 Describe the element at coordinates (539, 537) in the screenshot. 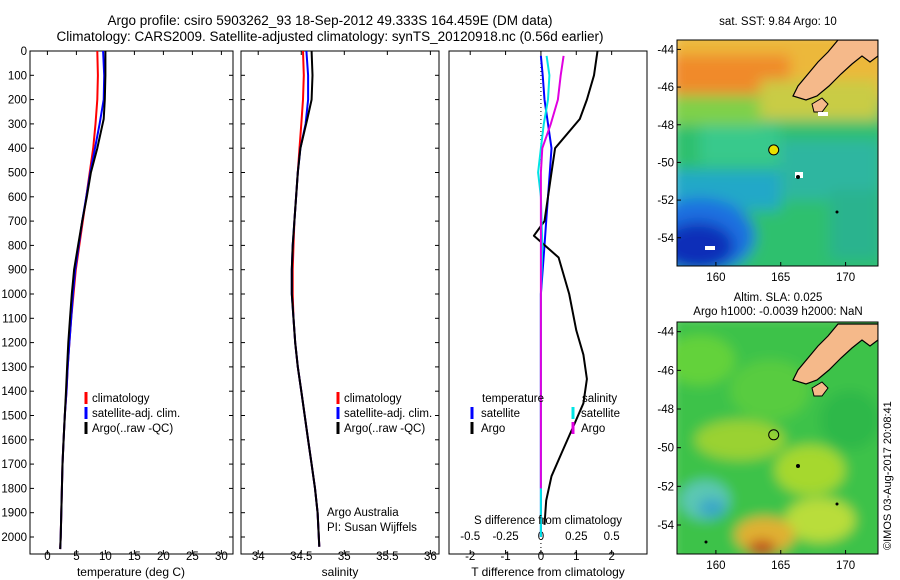

I see `s-difference-axis-ticks: -0.5 -0.25 0 0.25 0.5` at that location.